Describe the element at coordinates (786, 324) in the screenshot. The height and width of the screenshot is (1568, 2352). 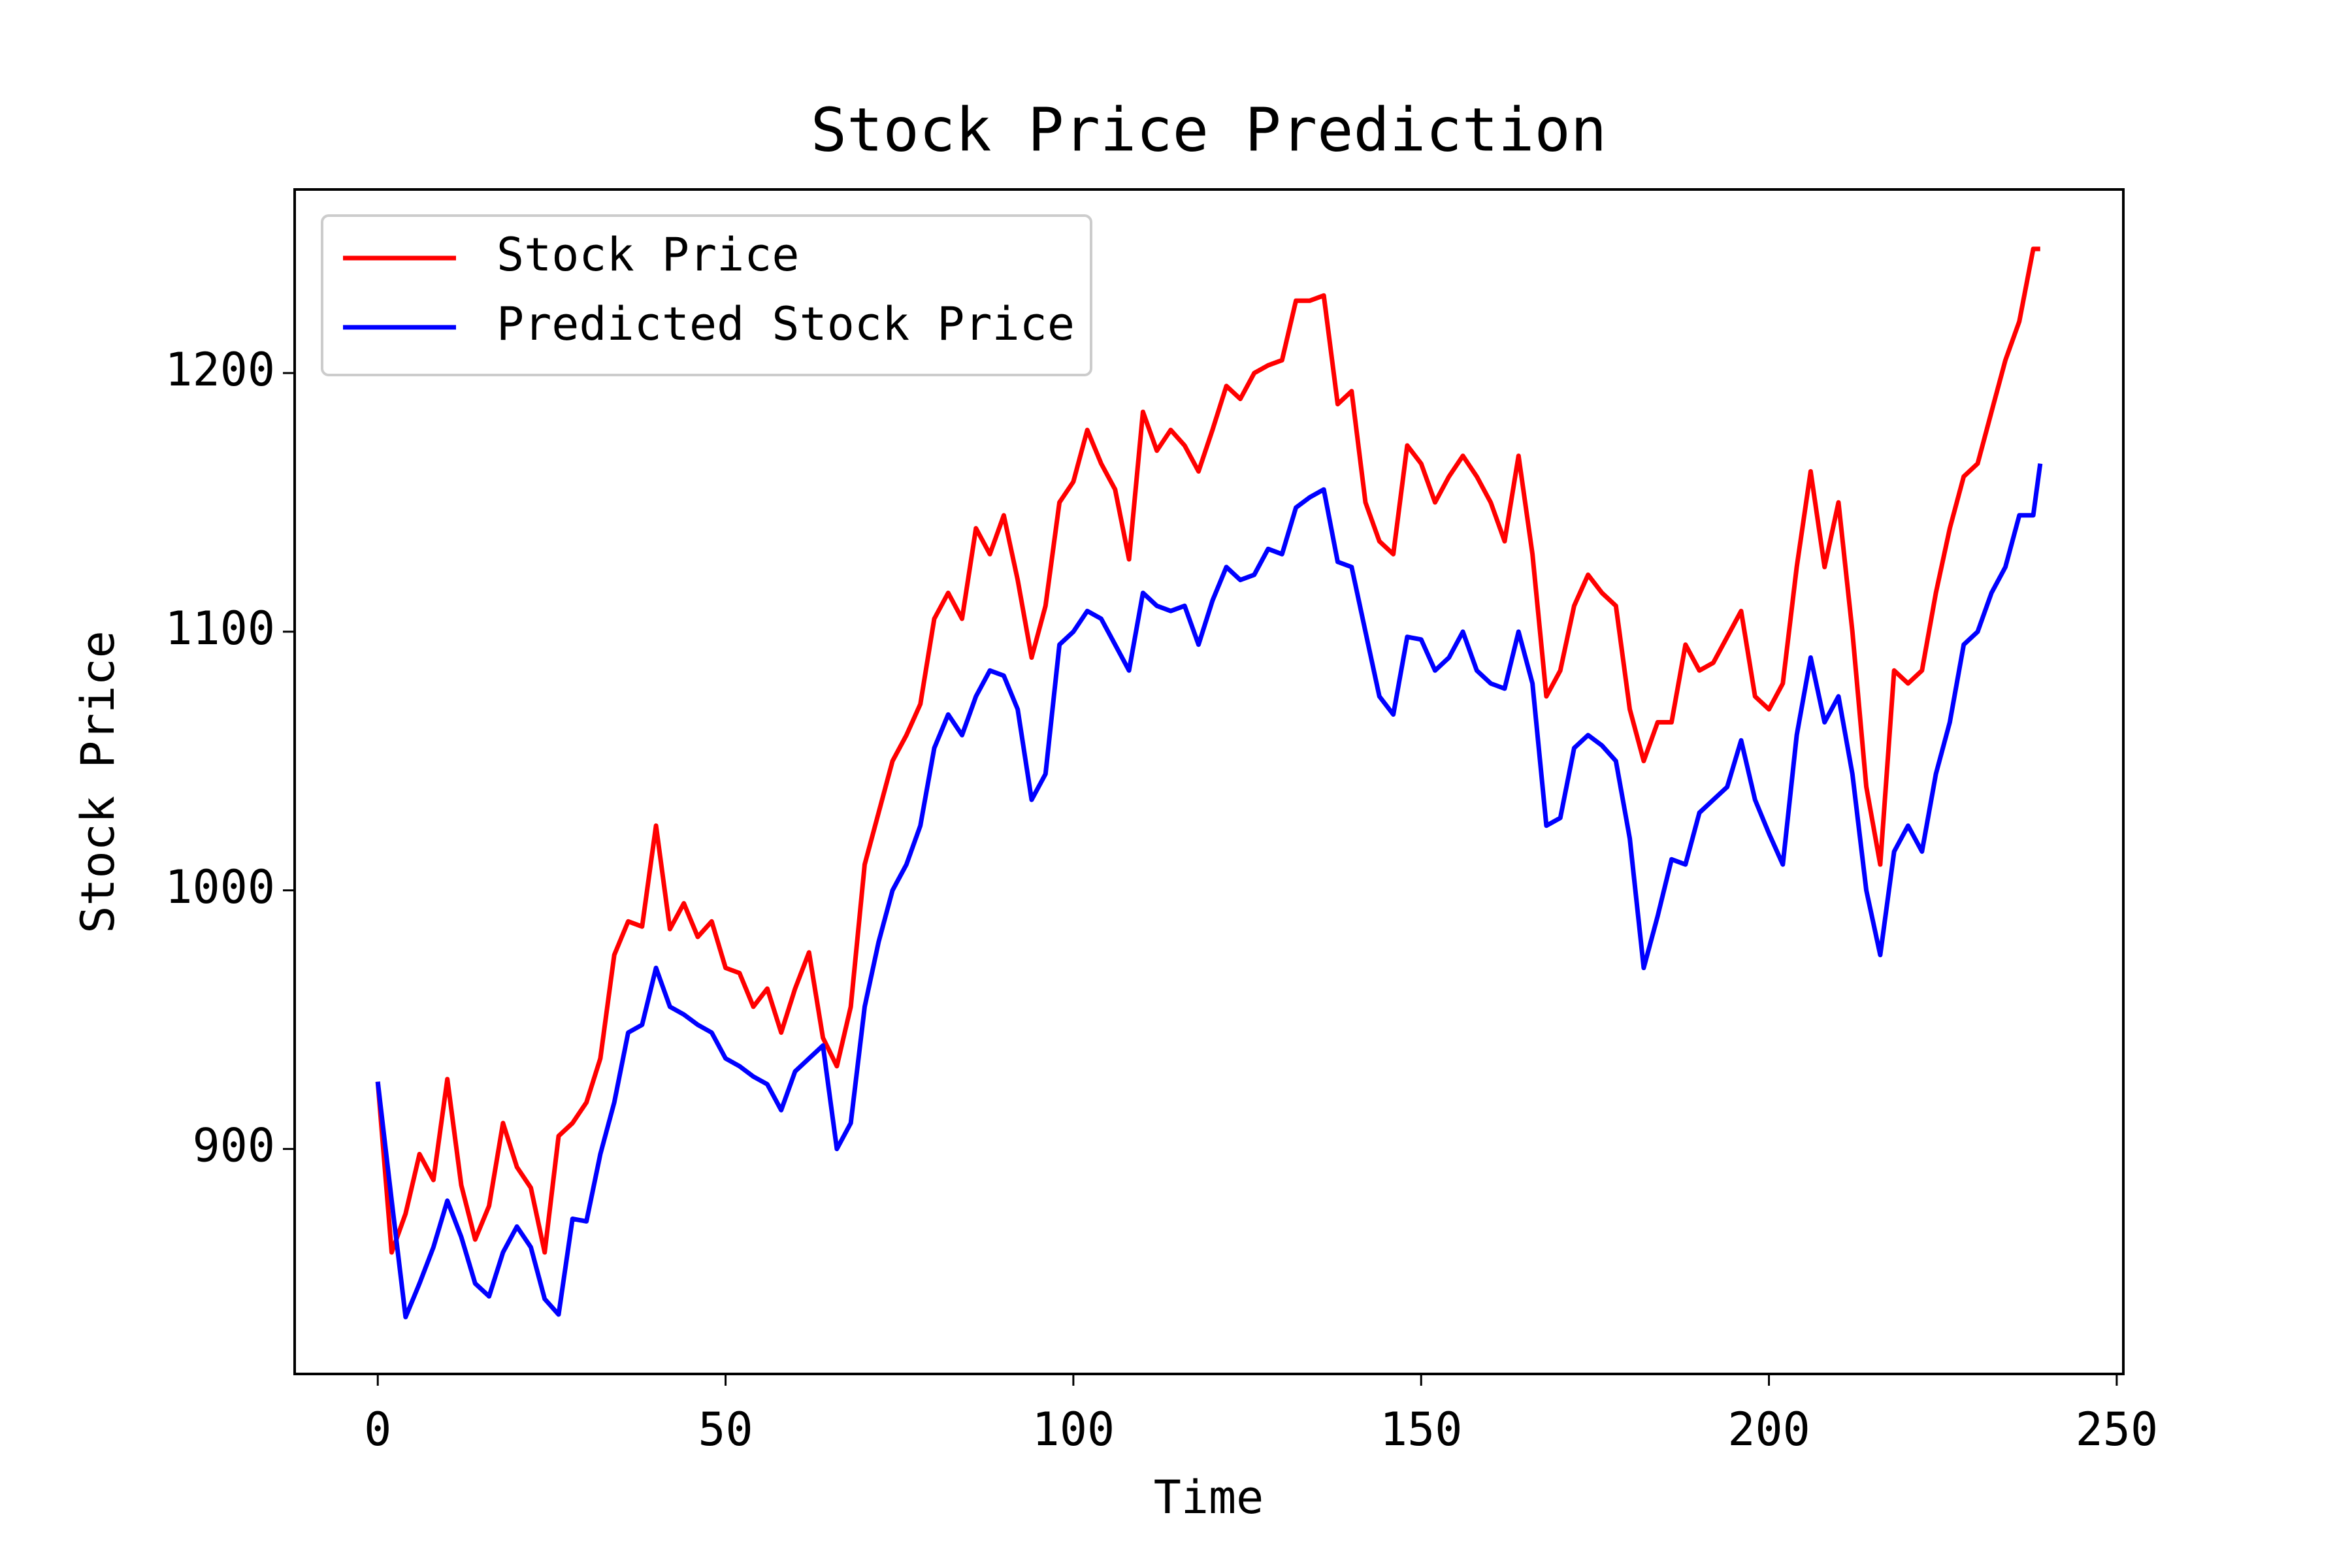
I see `legend-label: Predicted Stock Price` at that location.